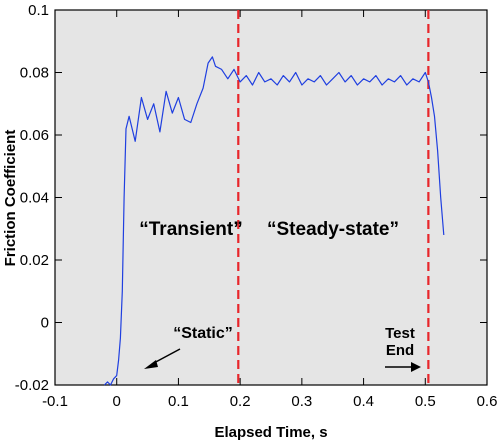 Image resolution: width=500 pixels, height=443 pixels. What do you see at coordinates (487, 401) in the screenshot?
I see `x-tick-label: 0.6` at bounding box center [487, 401].